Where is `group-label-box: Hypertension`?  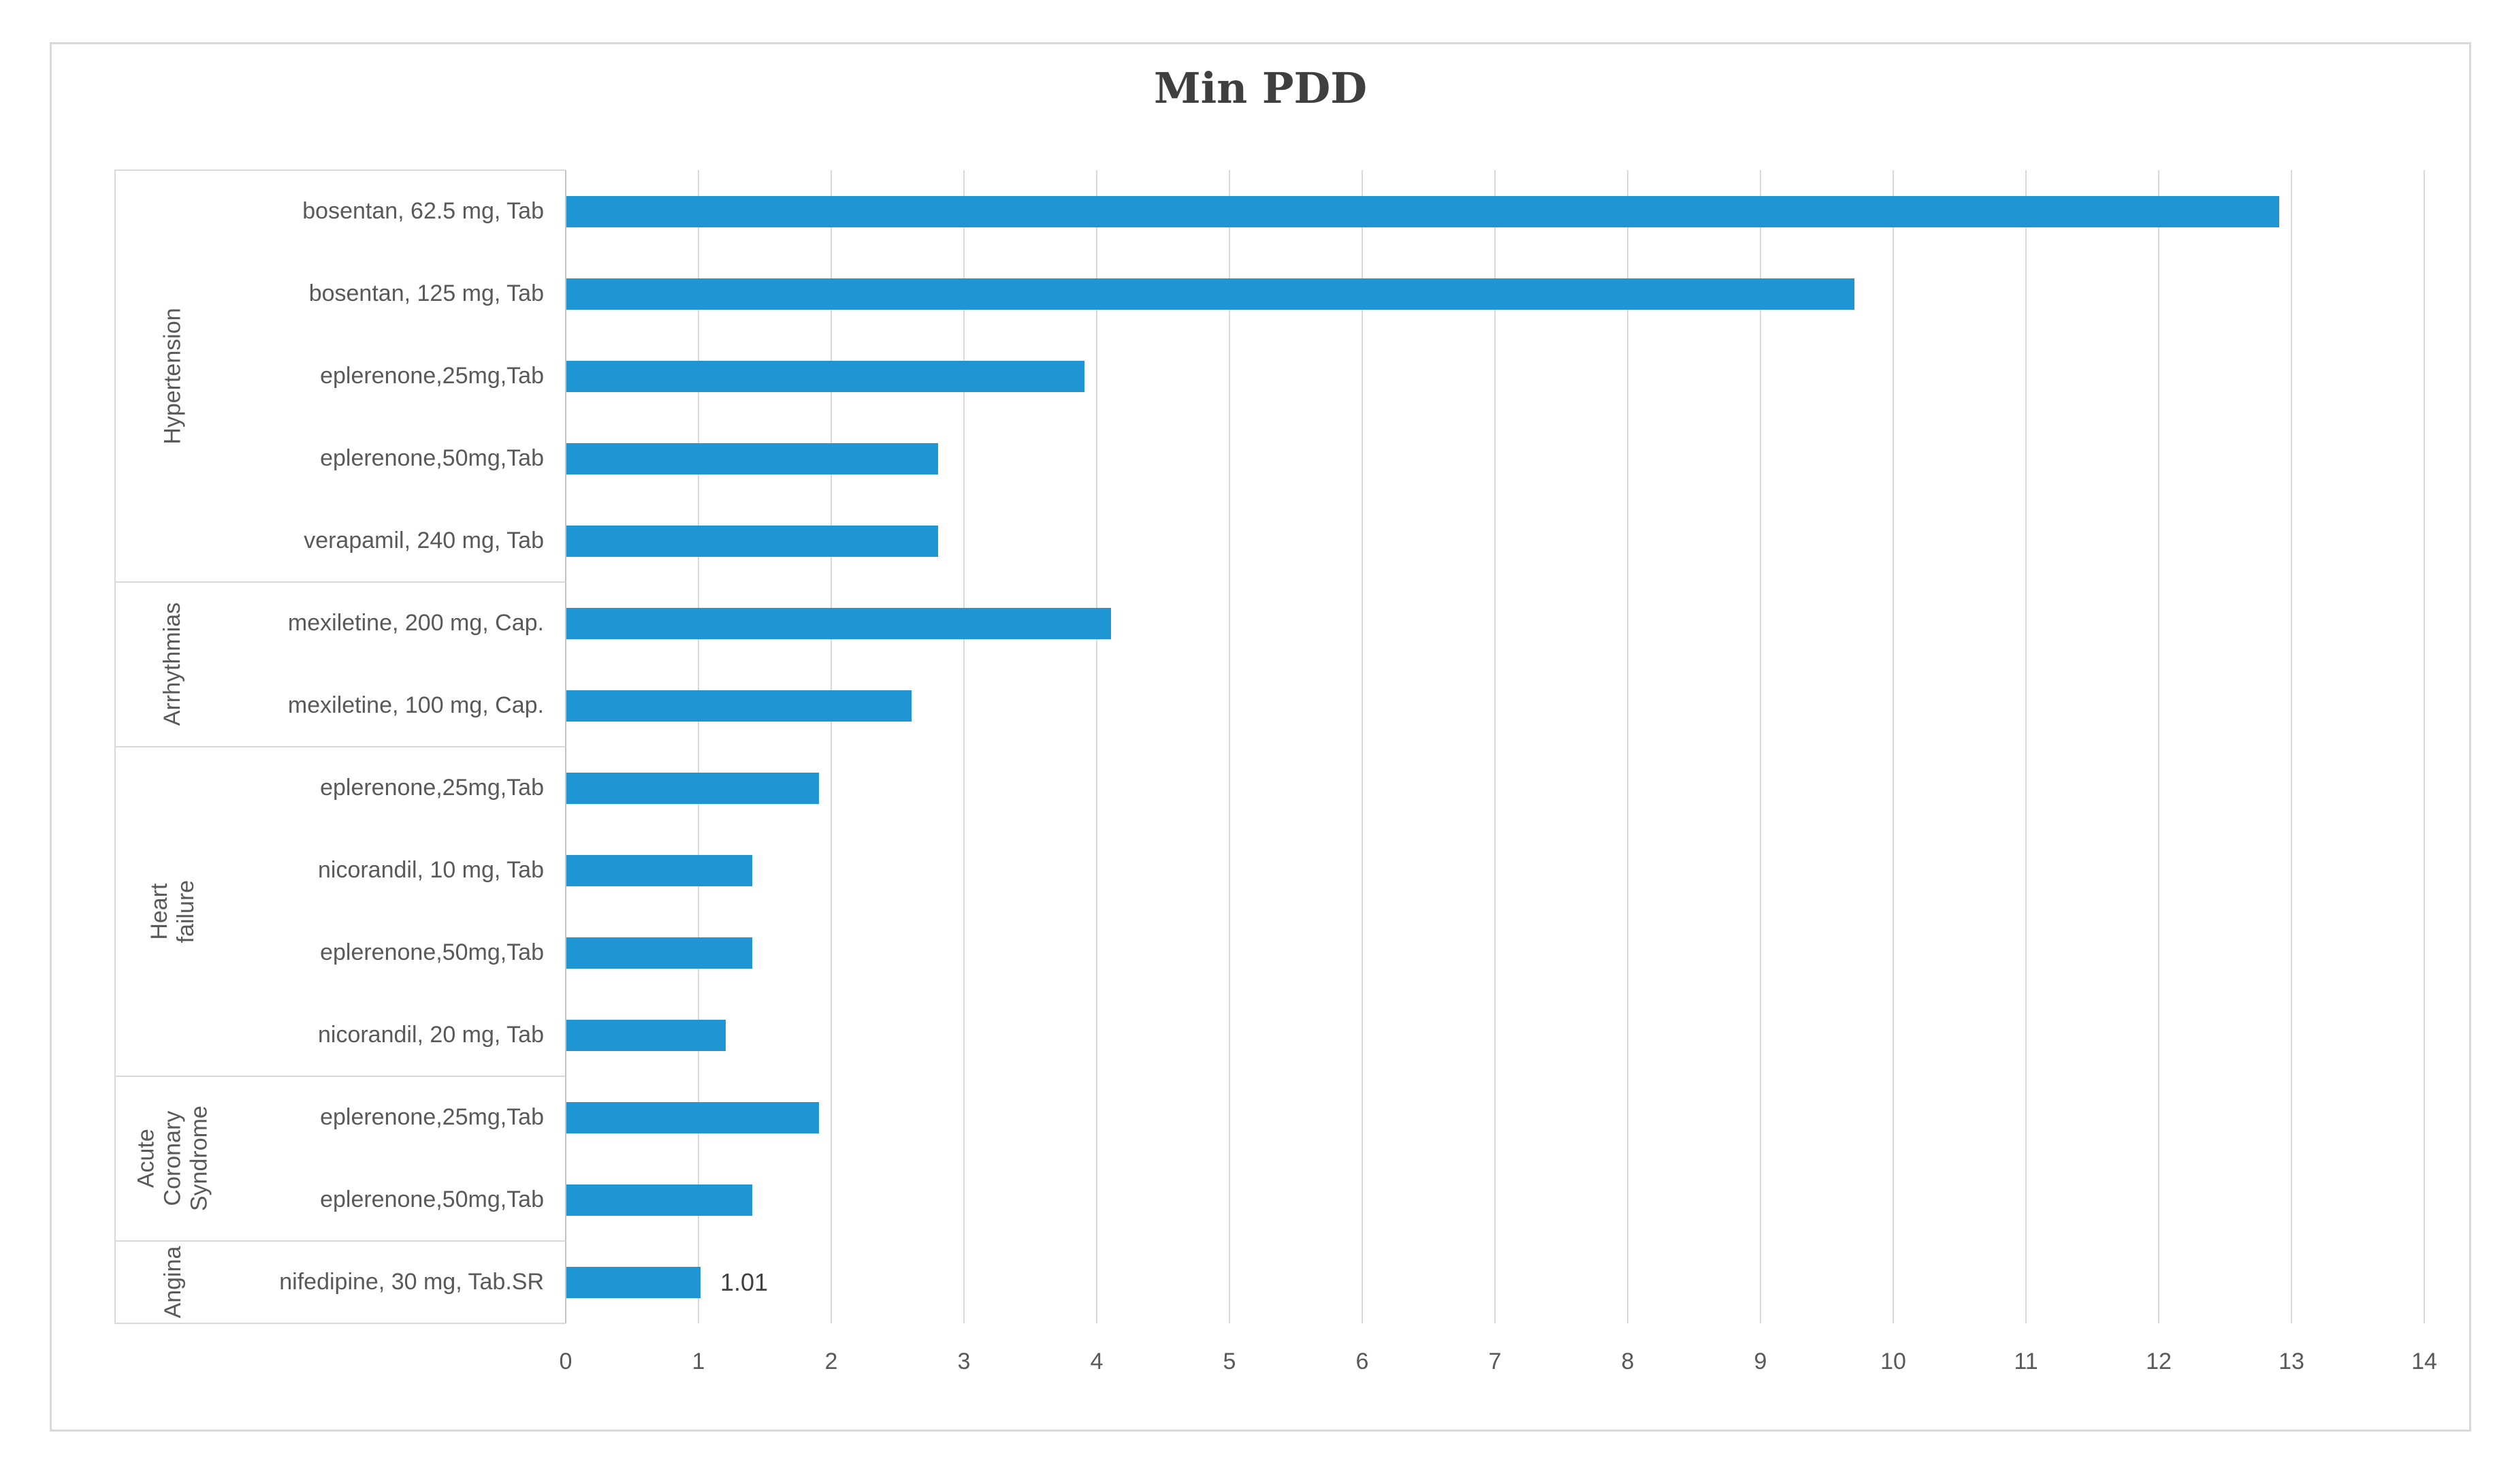 group-label-box: Hypertension is located at coordinates (172, 376).